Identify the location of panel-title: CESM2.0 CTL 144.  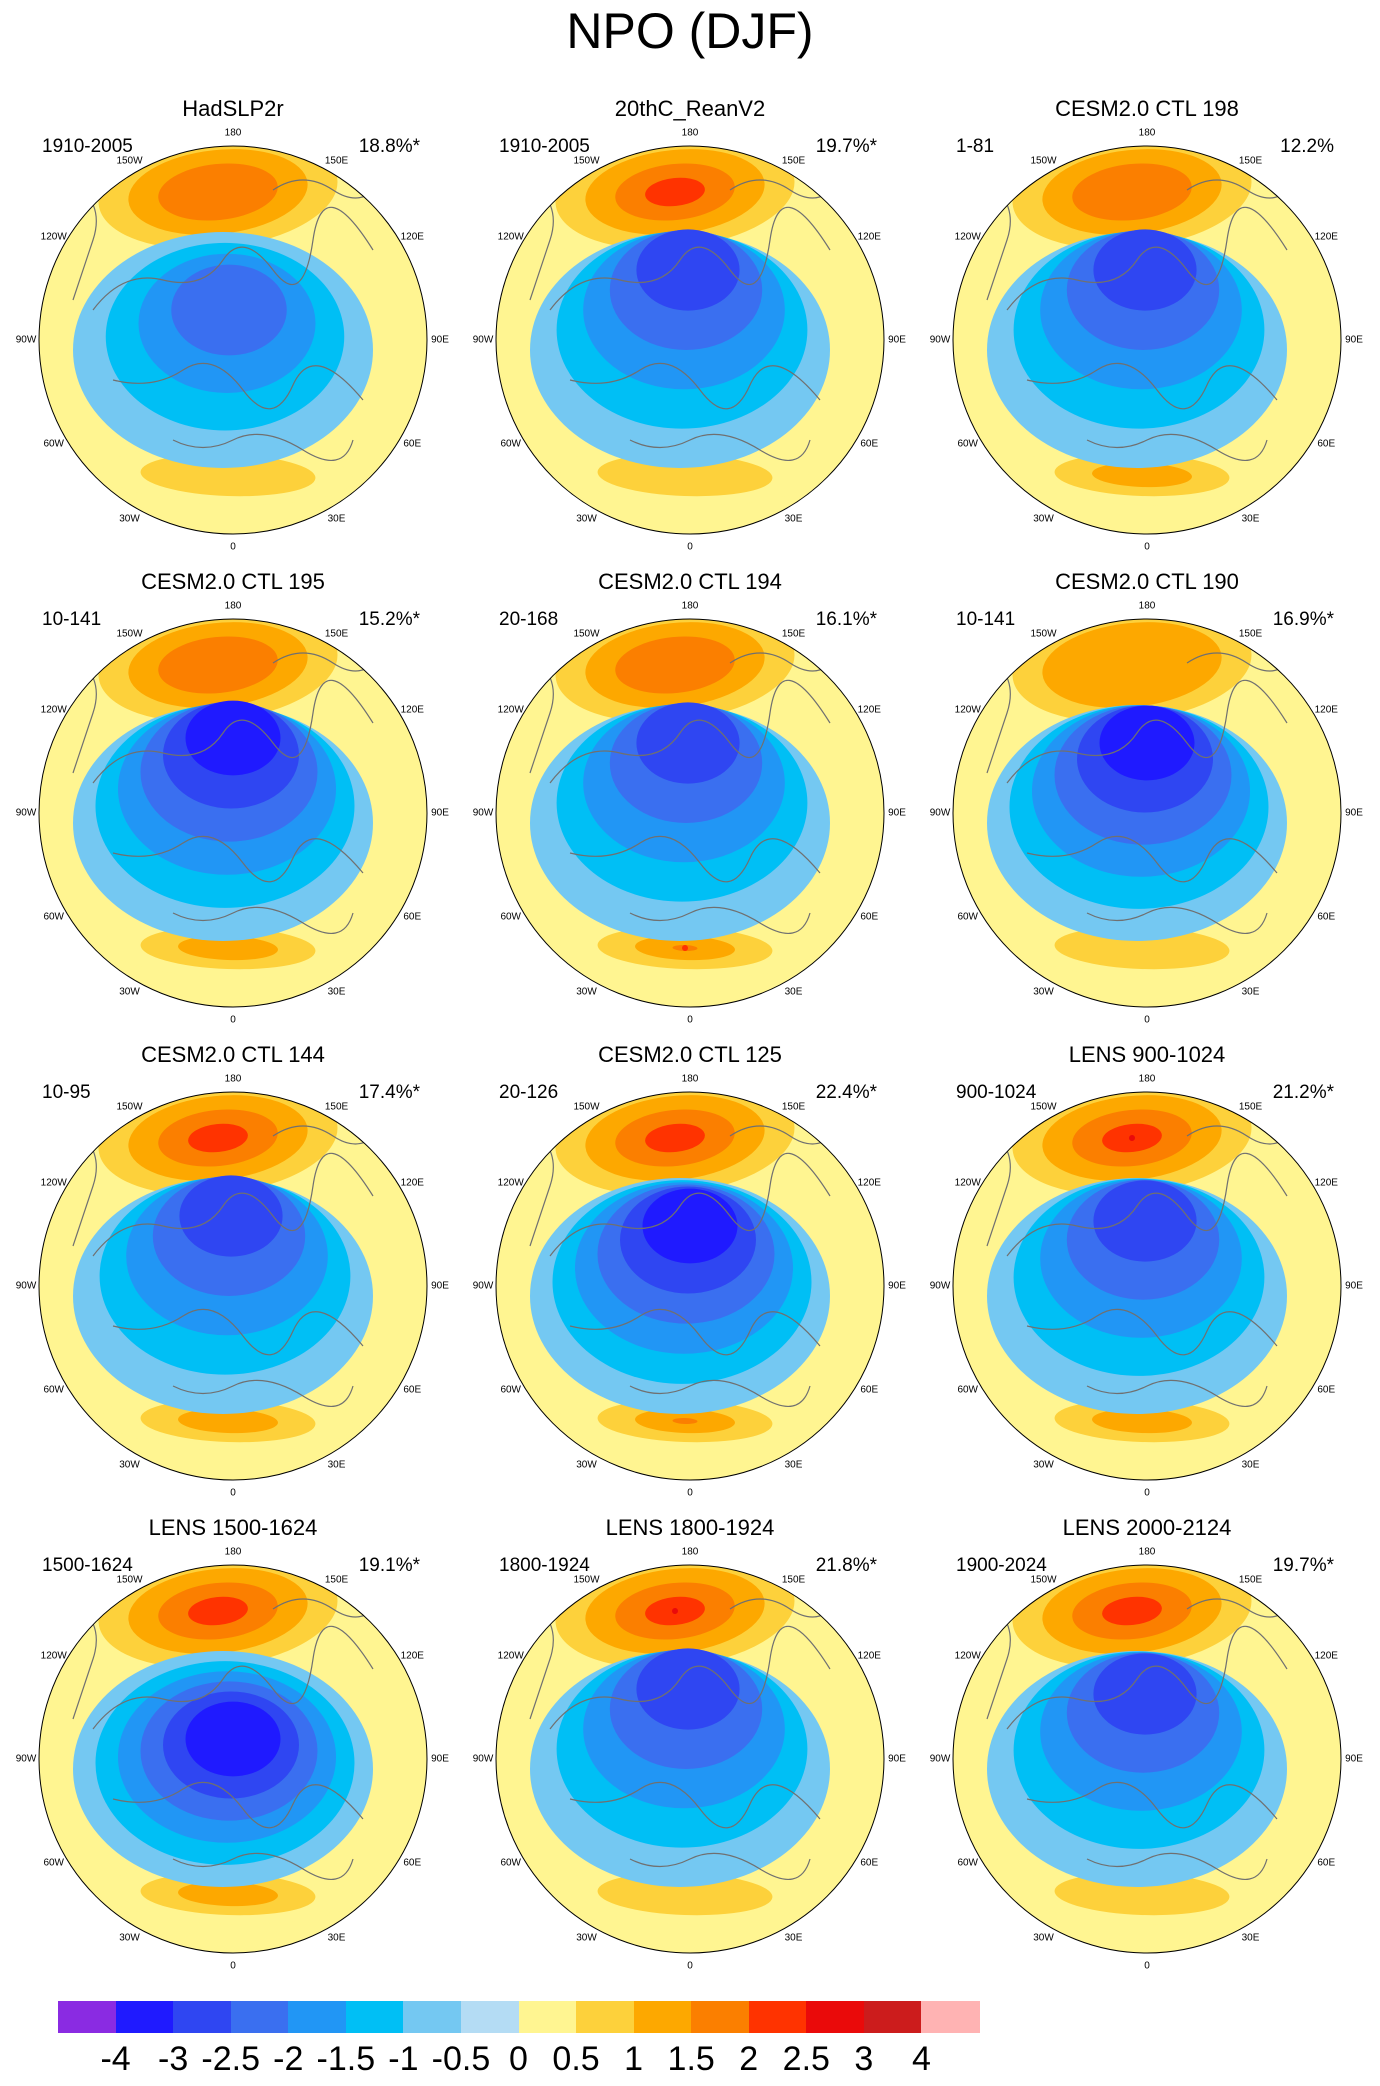
(233, 1054).